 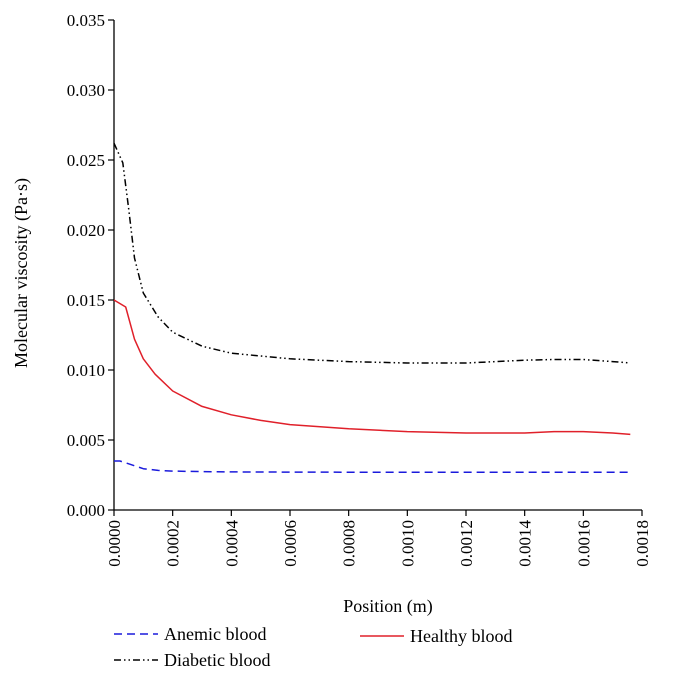 What do you see at coordinates (583, 543) in the screenshot?
I see `x-tick-label: 0.0016` at bounding box center [583, 543].